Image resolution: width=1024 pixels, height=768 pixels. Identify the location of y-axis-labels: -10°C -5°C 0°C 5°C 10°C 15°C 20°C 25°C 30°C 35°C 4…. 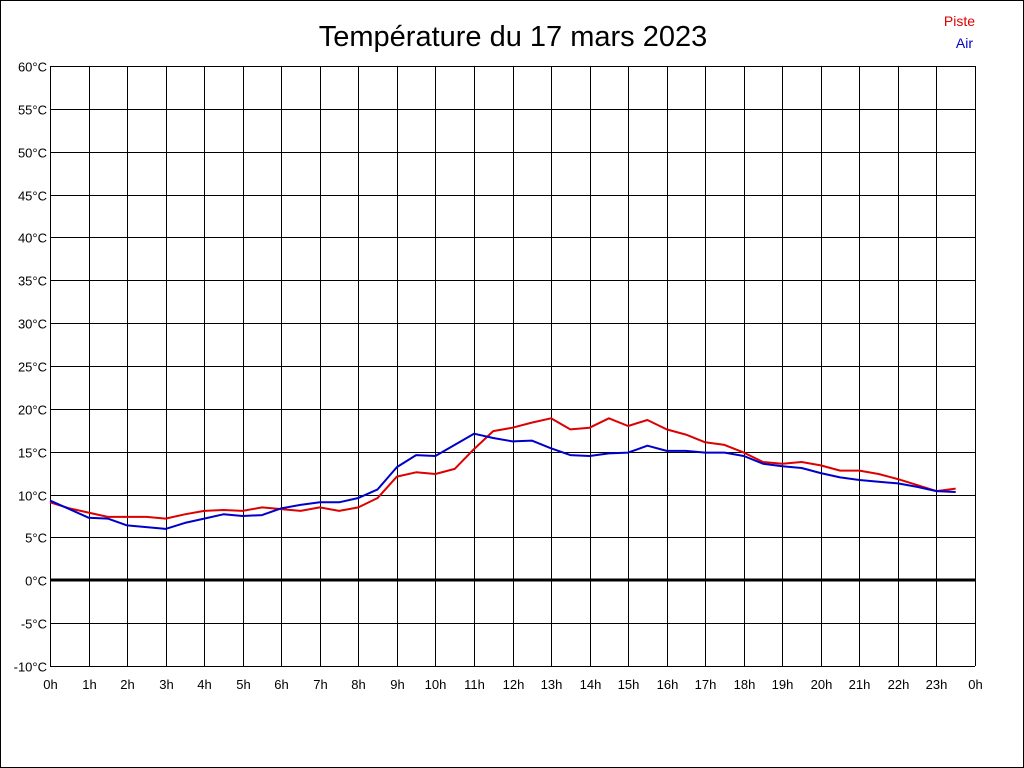
(30, 367).